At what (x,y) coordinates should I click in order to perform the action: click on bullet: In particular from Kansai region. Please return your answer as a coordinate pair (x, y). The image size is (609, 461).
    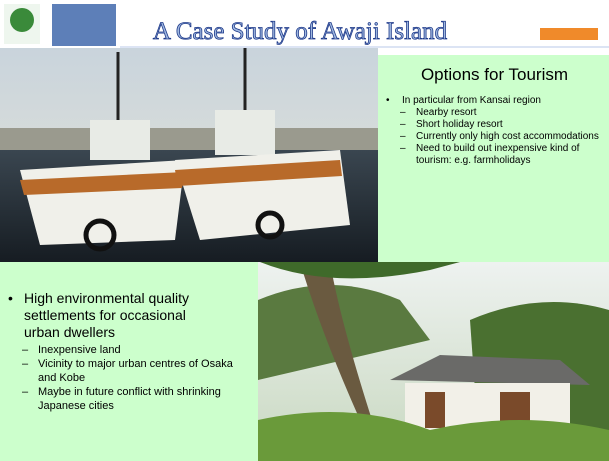
    Looking at the image, I should click on (494, 101).